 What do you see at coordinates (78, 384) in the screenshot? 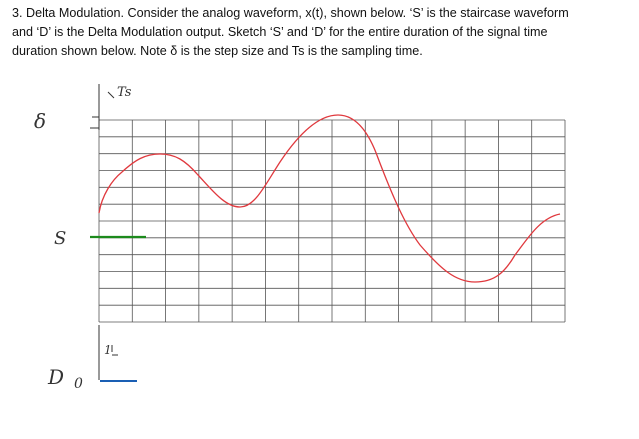
I see `label-zero: 0` at bounding box center [78, 384].